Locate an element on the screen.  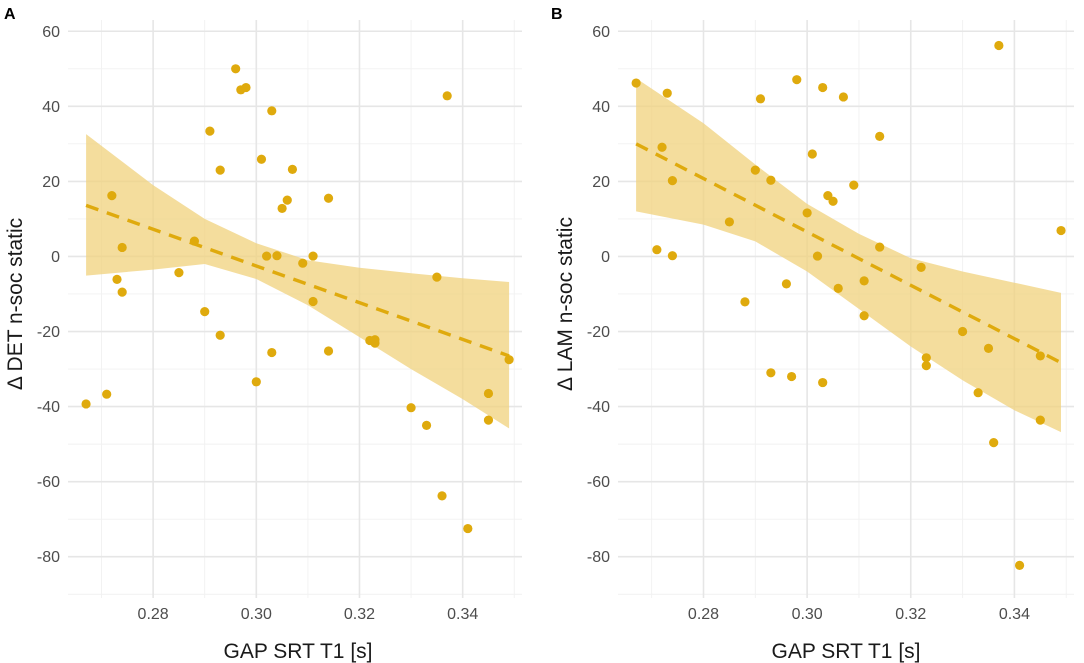
panel-tag-a: A is located at coordinates (10, 14).